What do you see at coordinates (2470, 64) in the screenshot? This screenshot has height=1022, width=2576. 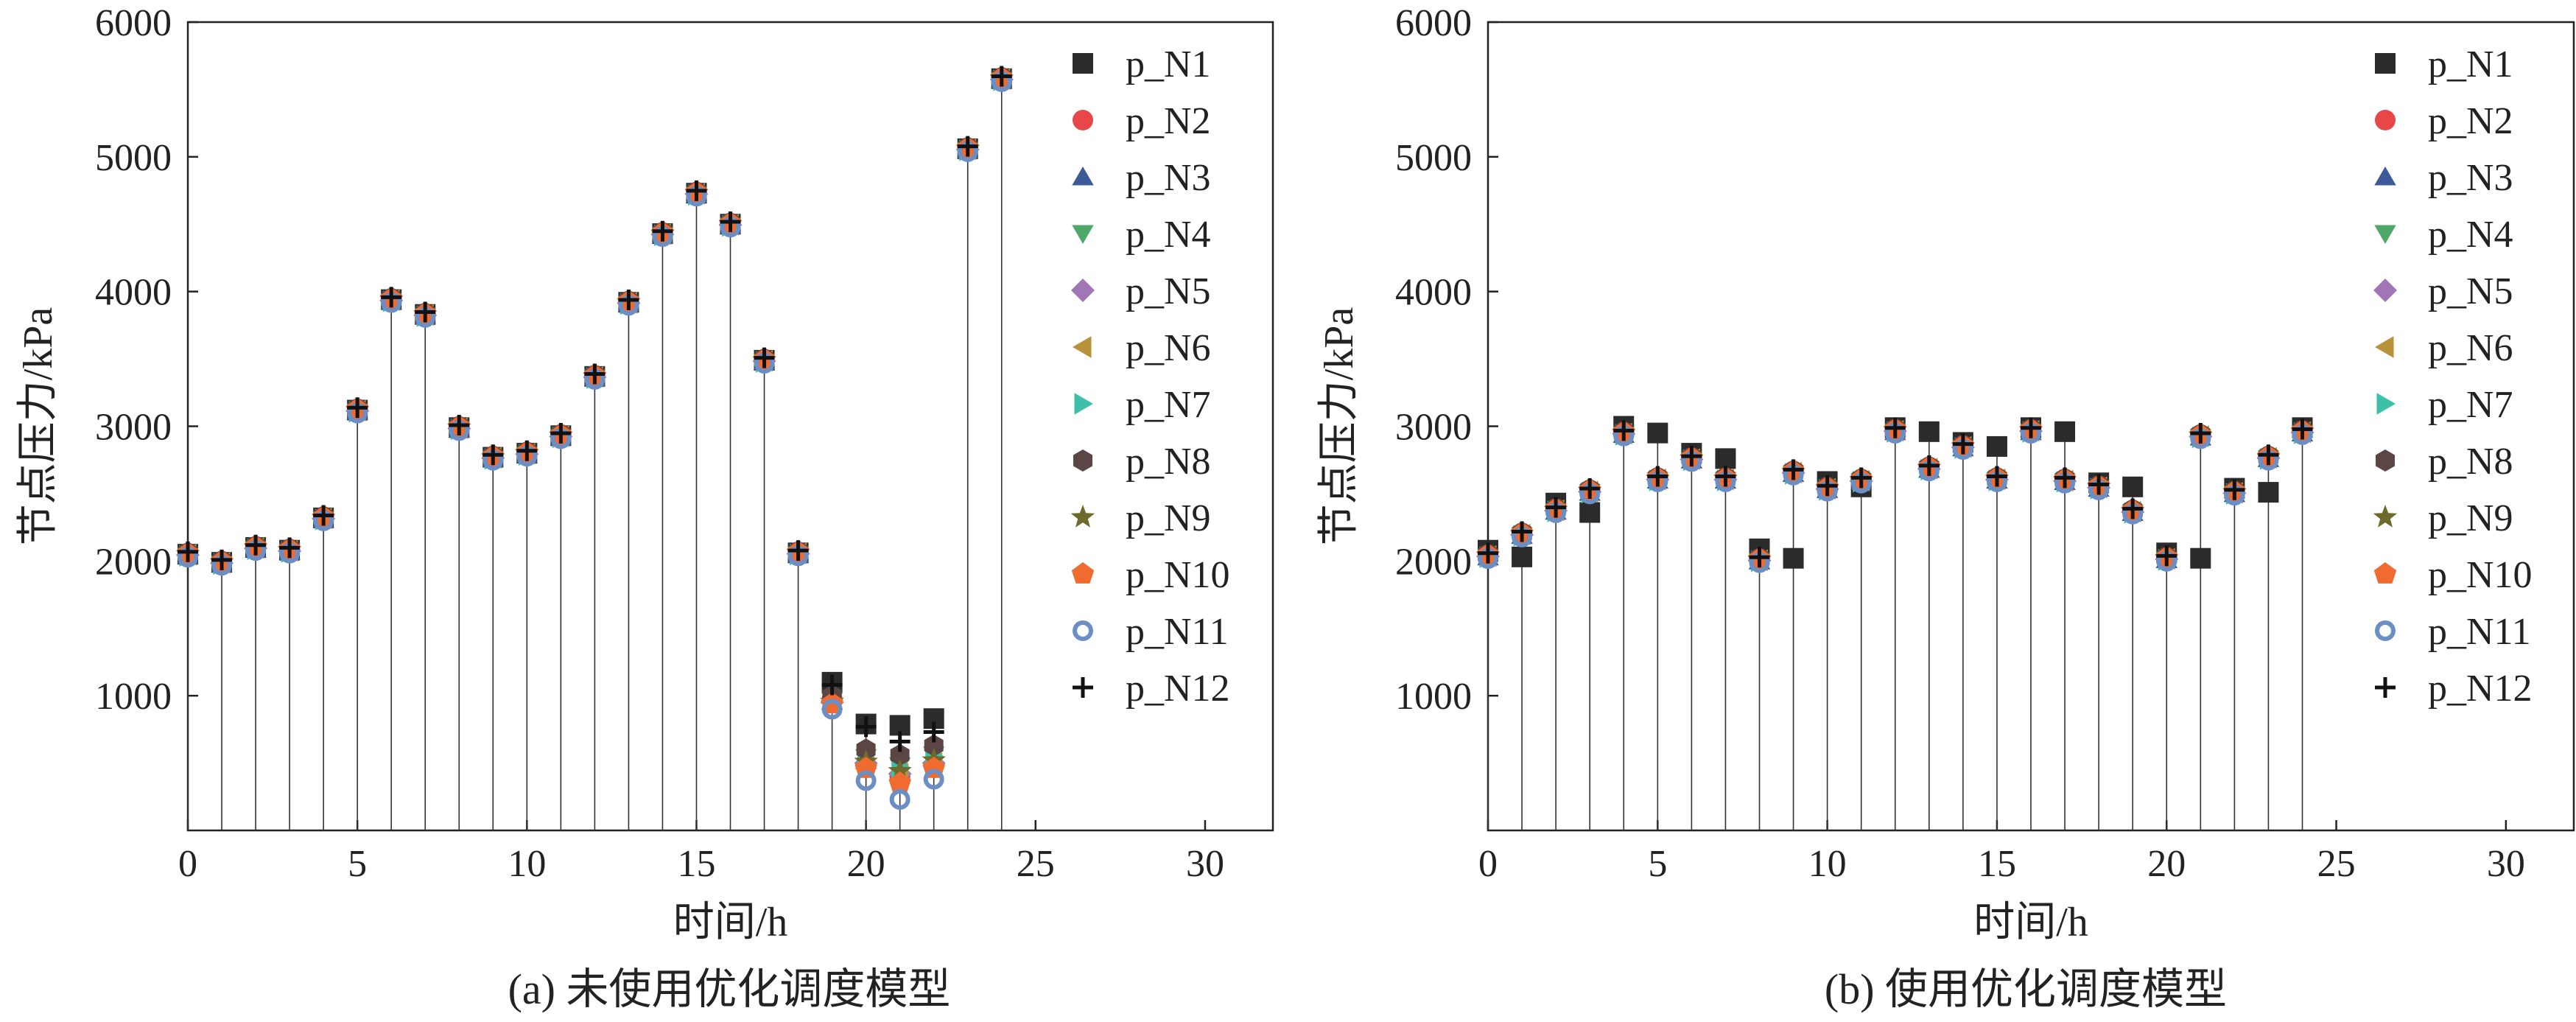 I see `legend-label: p_N1` at bounding box center [2470, 64].